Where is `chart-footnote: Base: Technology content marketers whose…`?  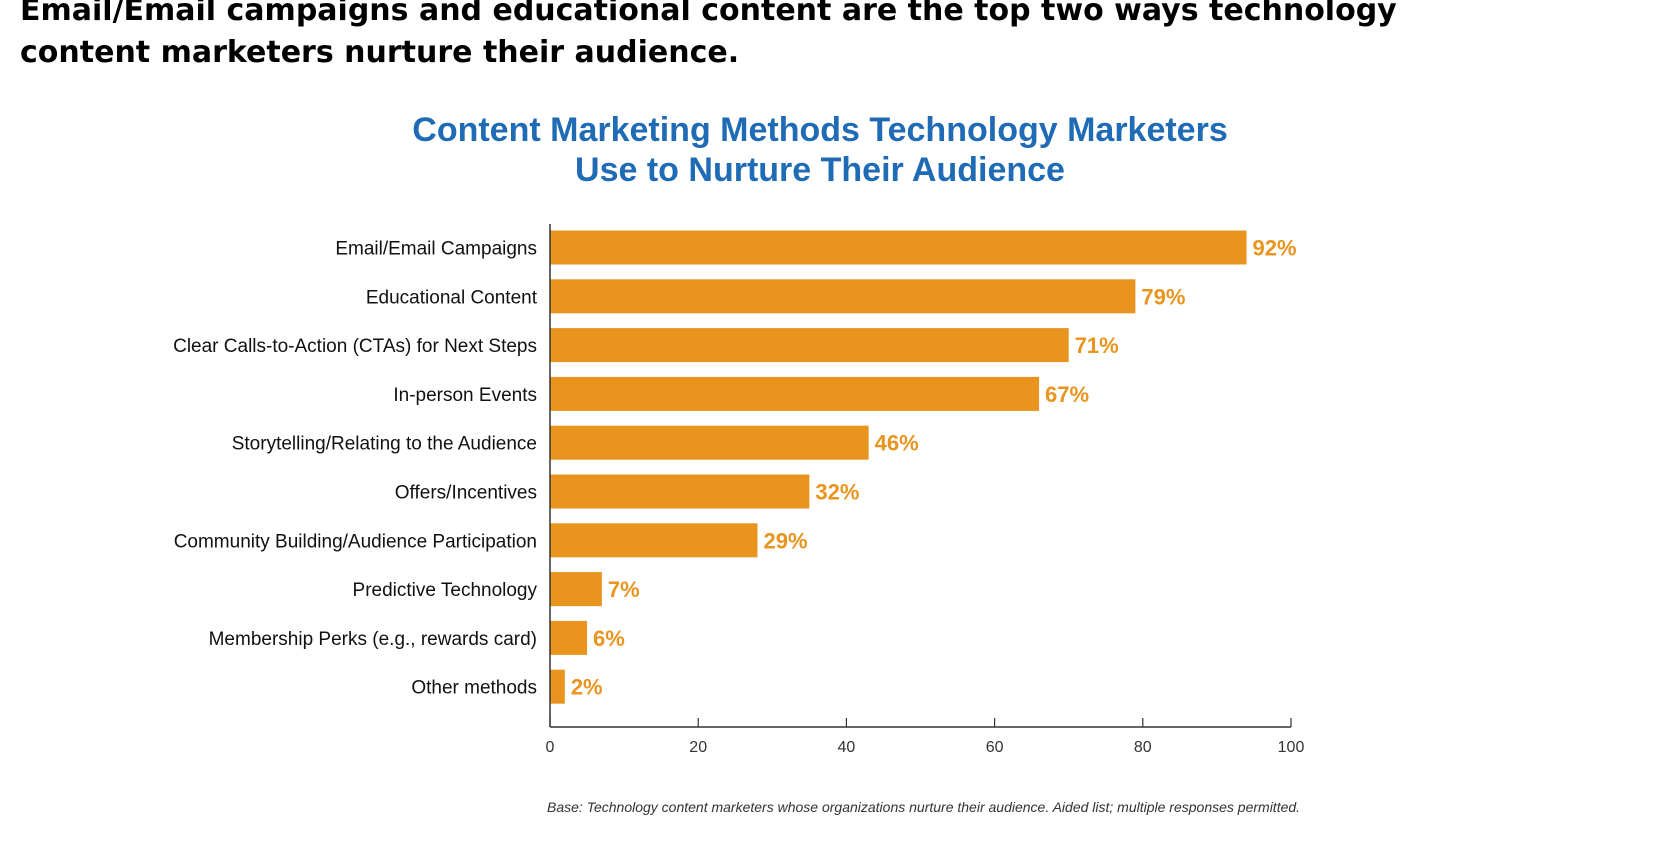
chart-footnote: Base: Technology content marketers whose… is located at coordinates (924, 807).